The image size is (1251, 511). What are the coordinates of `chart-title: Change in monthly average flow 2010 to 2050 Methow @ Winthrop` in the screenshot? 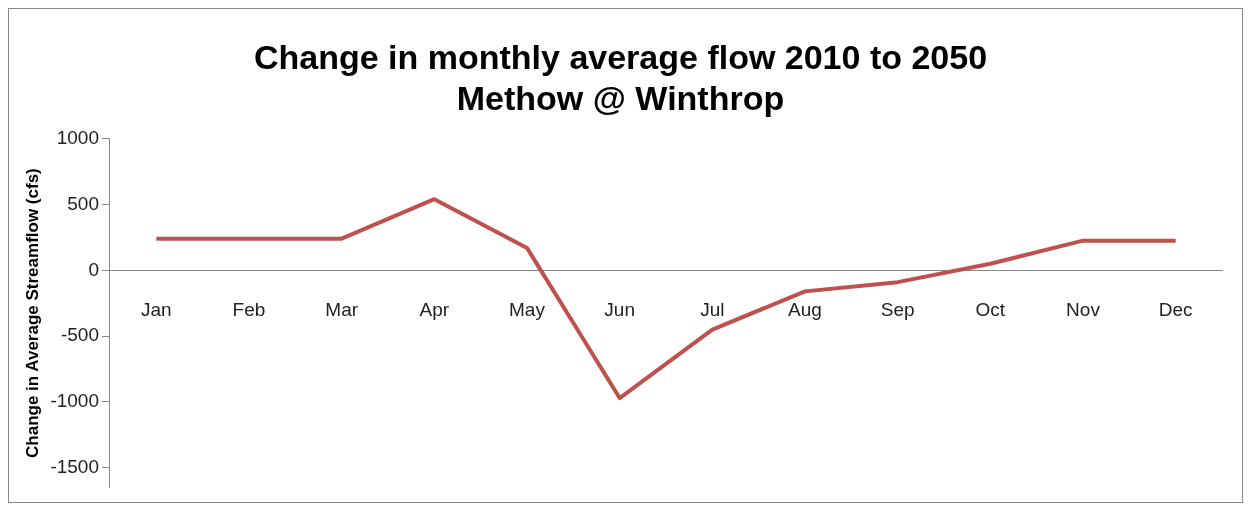 It's located at (620, 77).